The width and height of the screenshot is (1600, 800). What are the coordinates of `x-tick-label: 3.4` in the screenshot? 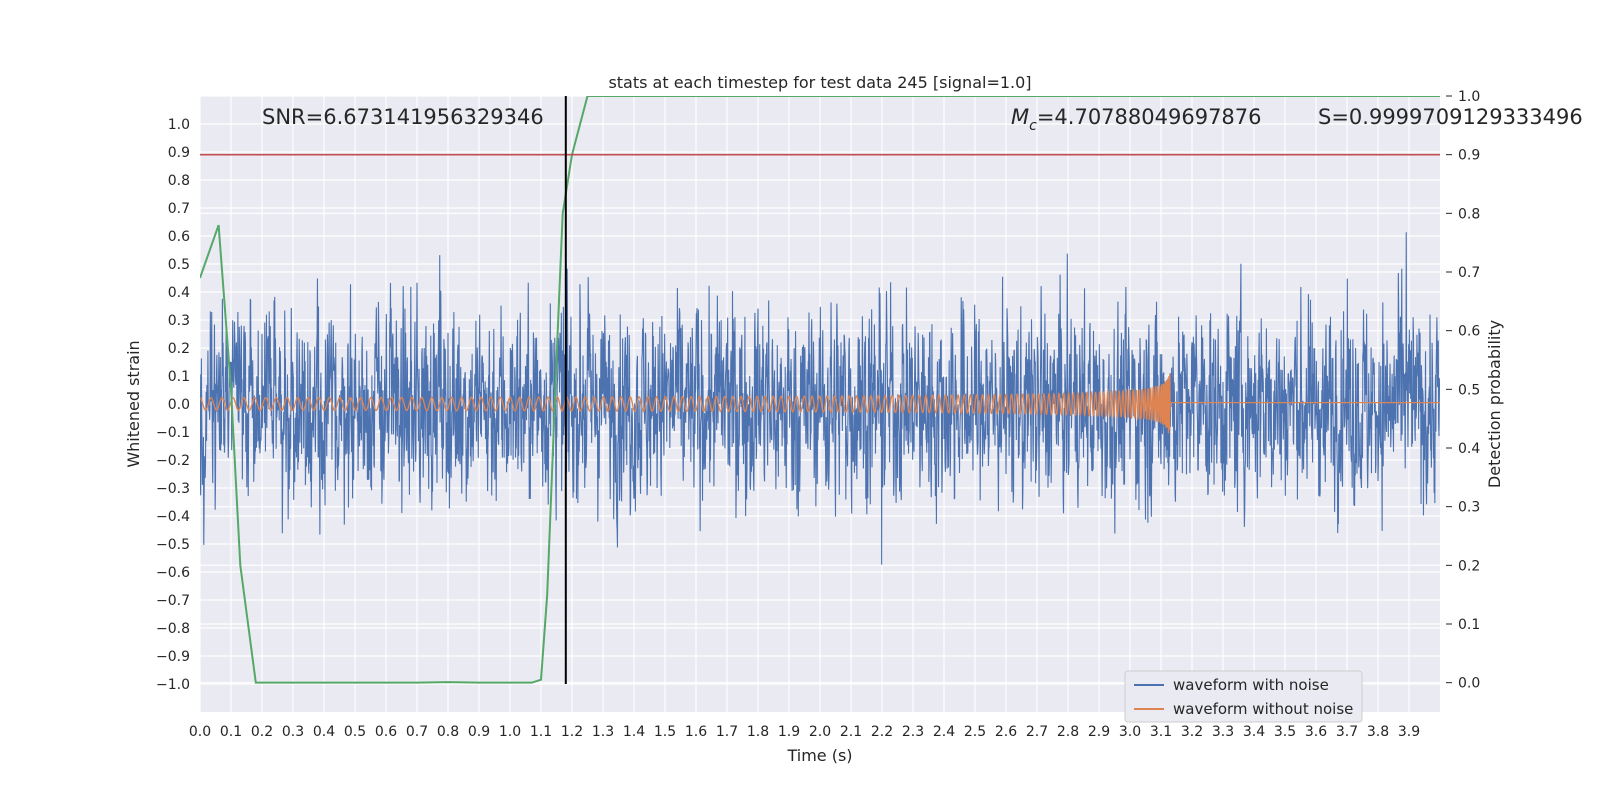 It's located at (1254, 732).